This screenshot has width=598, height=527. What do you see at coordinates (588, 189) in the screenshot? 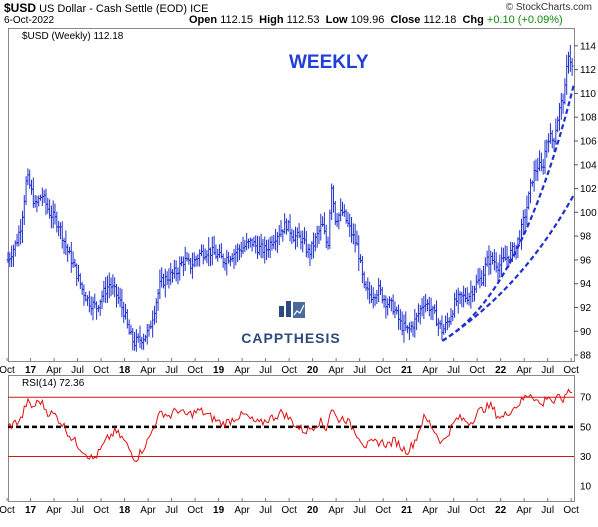
I see `price-y-tick-label: 102` at bounding box center [588, 189].